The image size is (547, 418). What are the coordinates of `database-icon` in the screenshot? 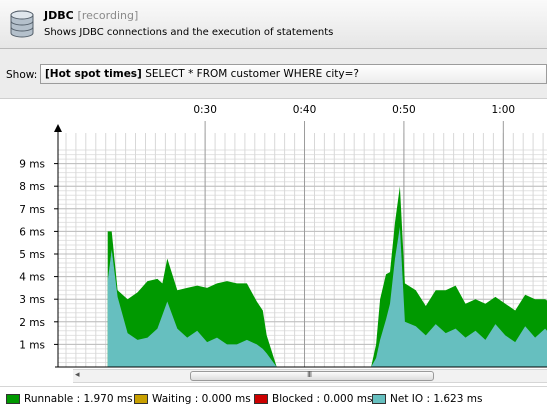 It's located at (22, 24).